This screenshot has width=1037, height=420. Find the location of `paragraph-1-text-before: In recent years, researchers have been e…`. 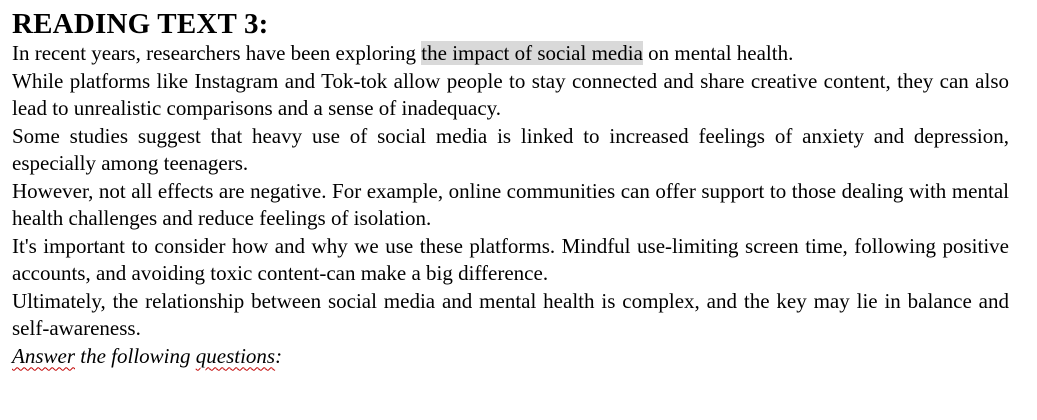

paragraph-1-text-before: In recent years, researchers have been e… is located at coordinates (217, 53).